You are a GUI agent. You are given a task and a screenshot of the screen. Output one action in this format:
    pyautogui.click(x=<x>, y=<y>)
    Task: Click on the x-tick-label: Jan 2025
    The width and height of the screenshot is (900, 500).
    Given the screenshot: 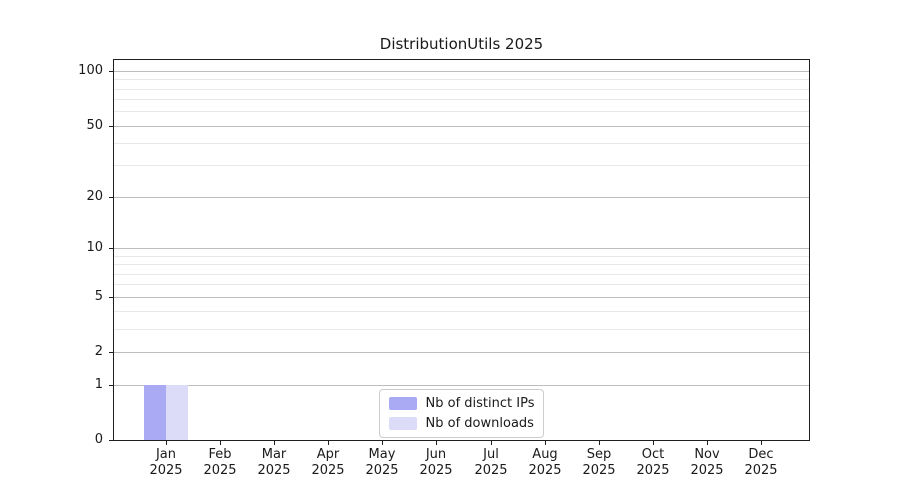 What is the action you would take?
    pyautogui.click(x=166, y=463)
    